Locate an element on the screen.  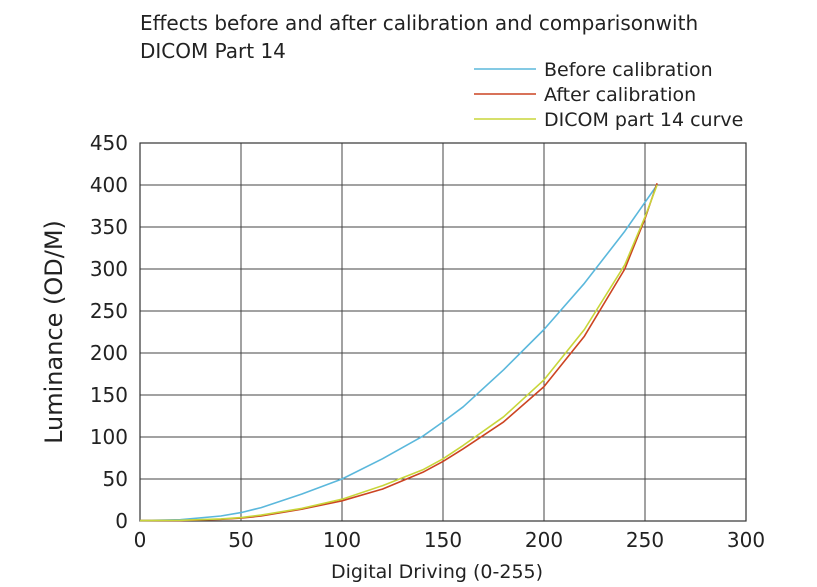
legend-label-before-calibration: Before calibration is located at coordinates (628, 70).